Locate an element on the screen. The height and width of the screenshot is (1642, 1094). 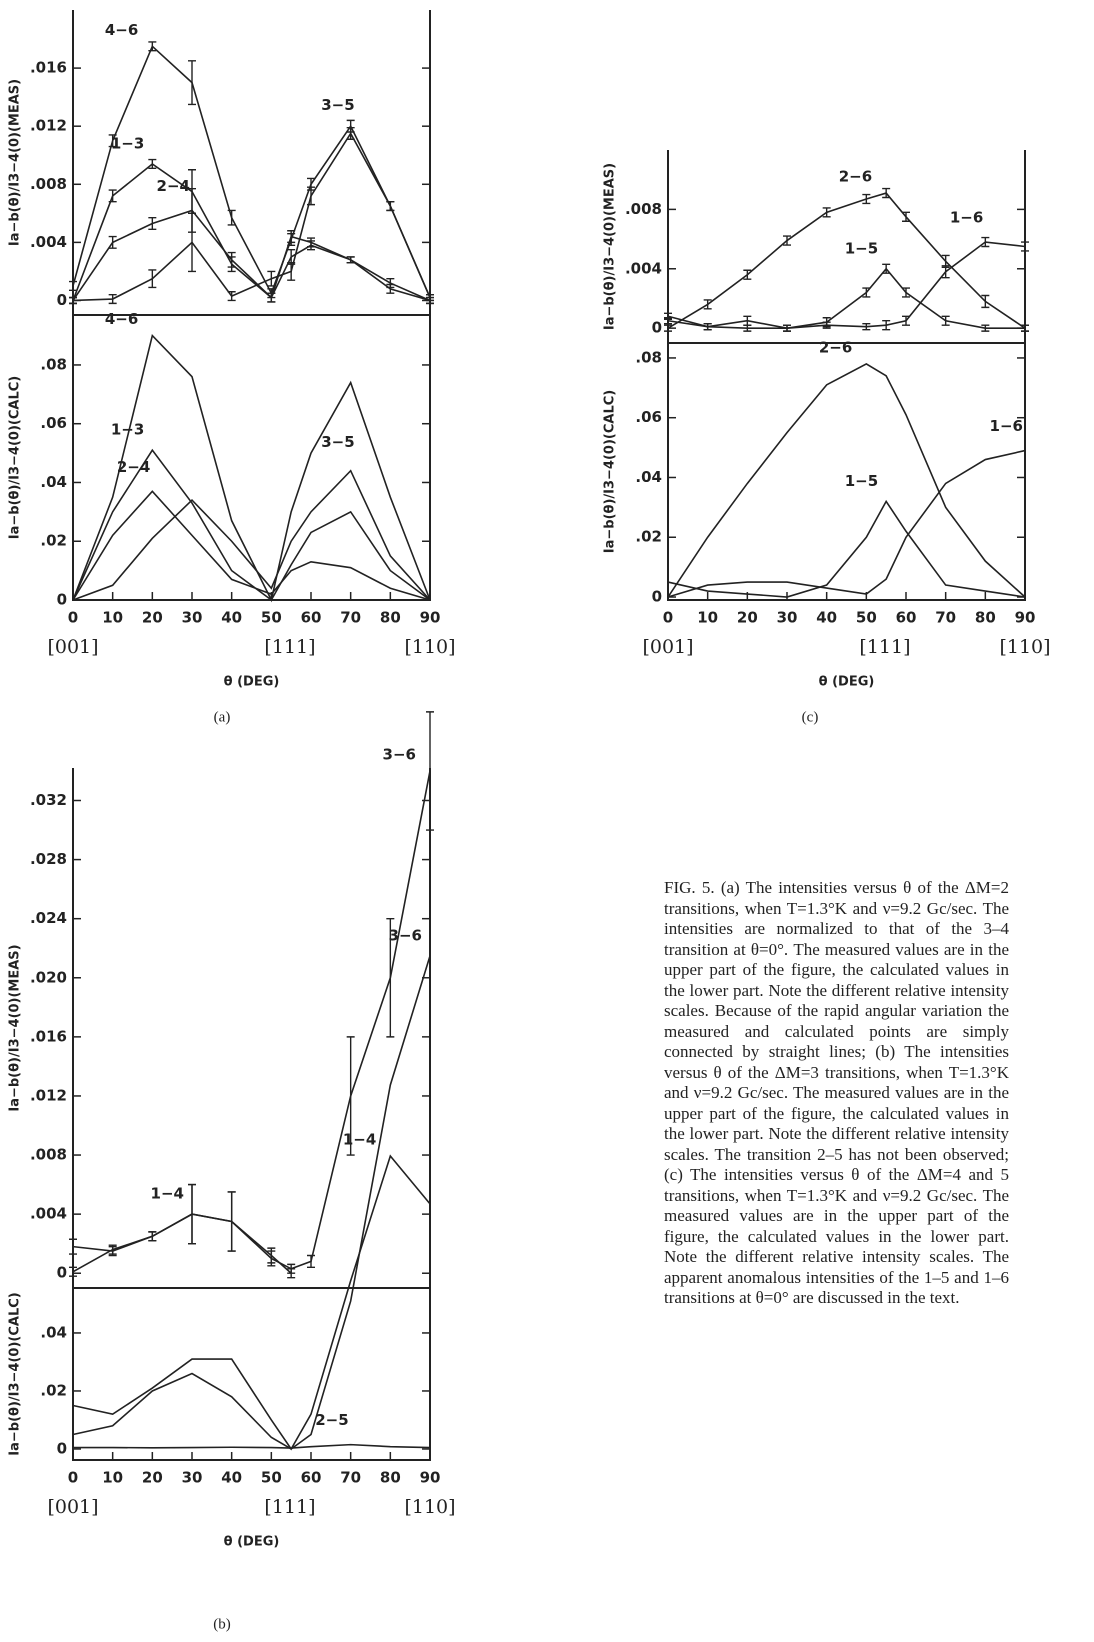
series-label: 2−6 is located at coordinates (835, 347).